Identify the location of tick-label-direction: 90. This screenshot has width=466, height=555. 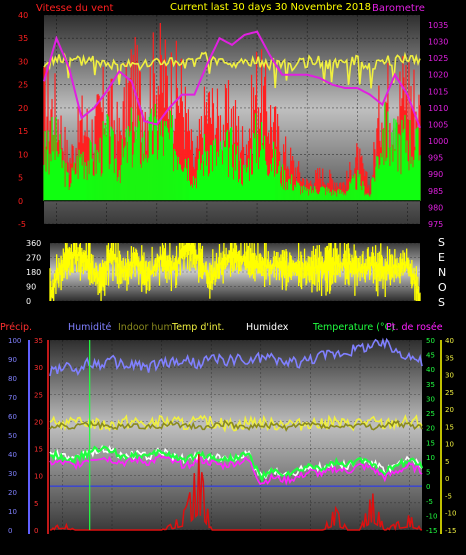
(31, 287).